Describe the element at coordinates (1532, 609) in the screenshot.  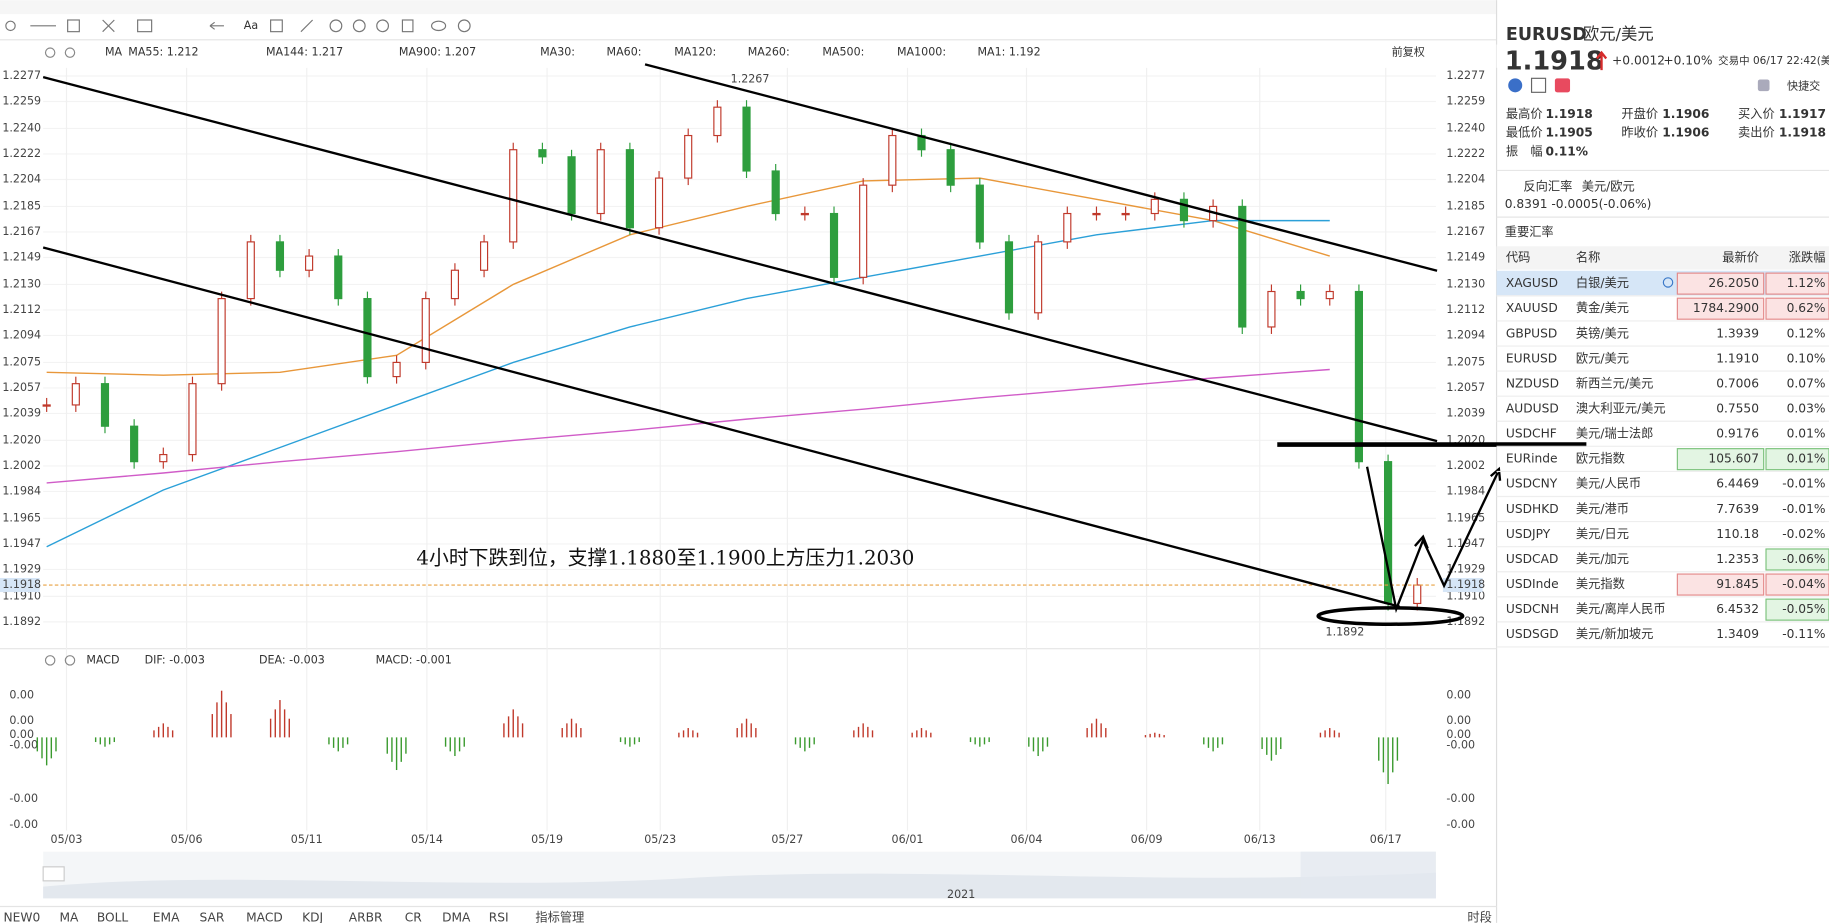
I see `table-cell: USDCNH` at that location.